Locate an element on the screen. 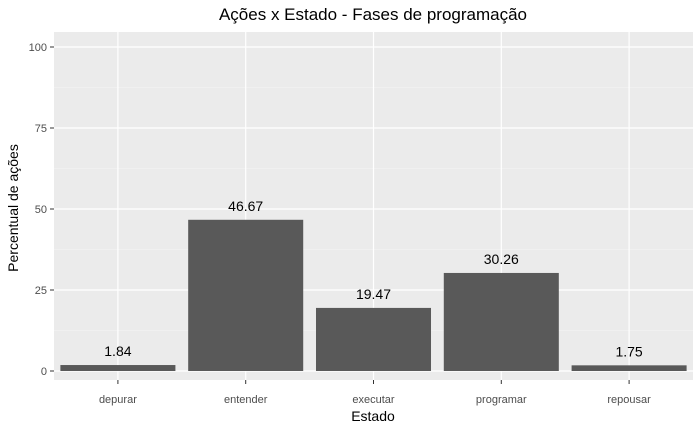 This screenshot has height=432, width=700. y-tick-label: 100 is located at coordinates (38, 48).